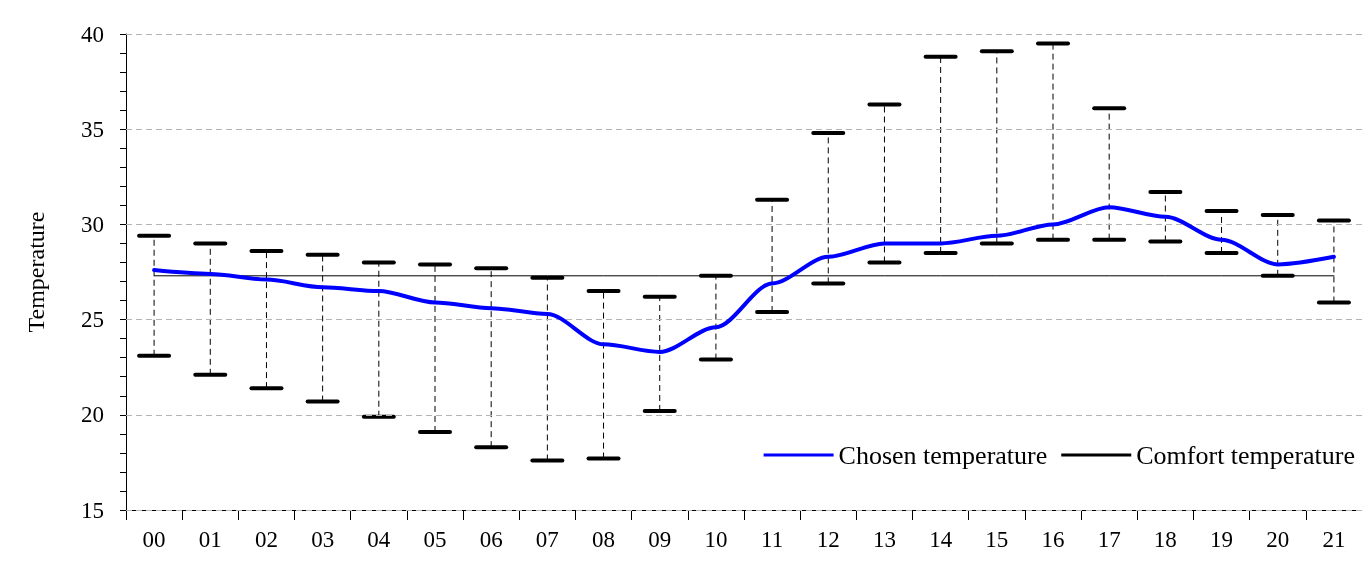  I want to click on x-tick-label: 08, so click(604, 539).